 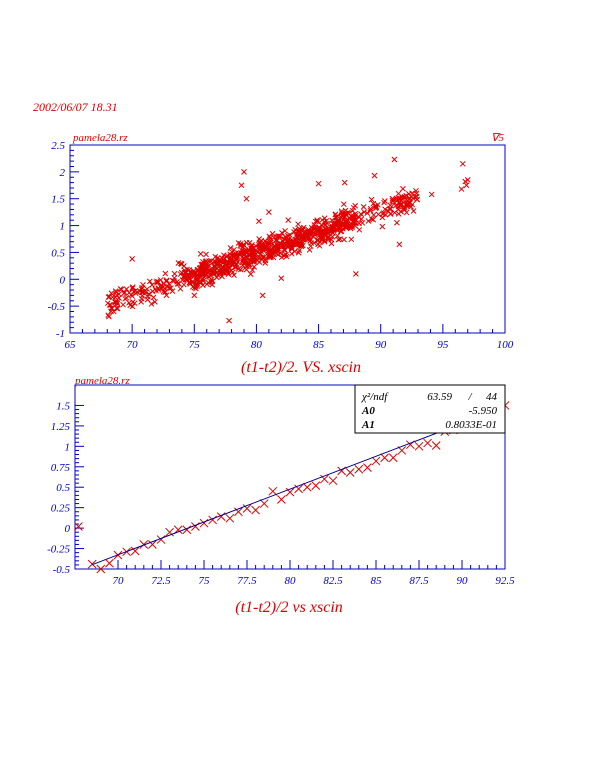 I want to click on bottom-plot-x-tick-label: 92.5, so click(x=505, y=581).